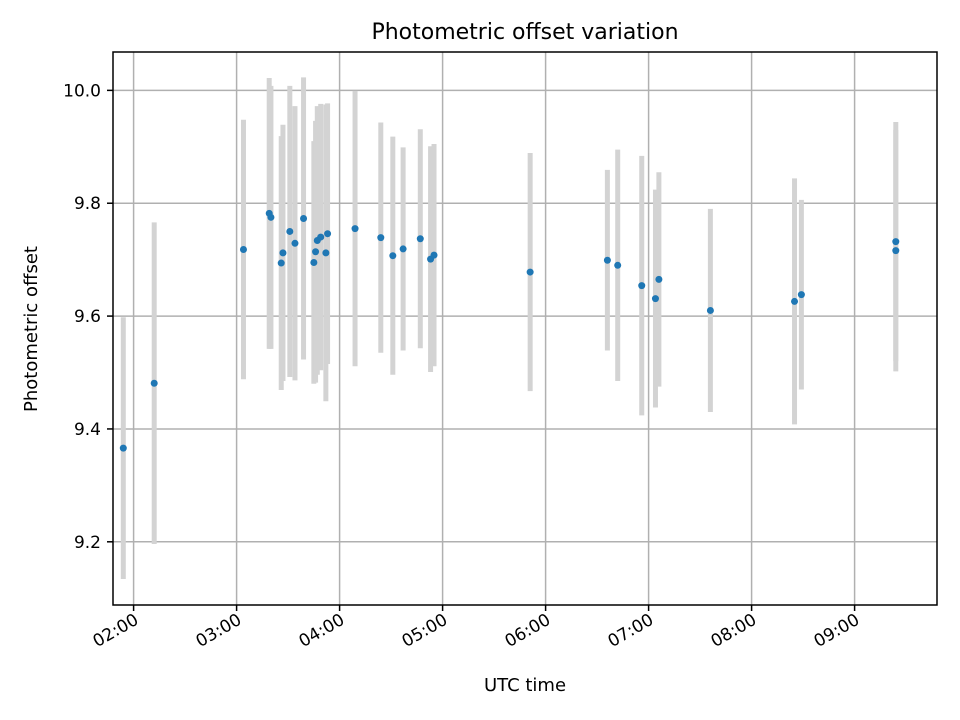  I want to click on x-axis: 02:00 03:00 04:00 05:00 06:00 07:00 08:00 09:00, so click(476, 628).